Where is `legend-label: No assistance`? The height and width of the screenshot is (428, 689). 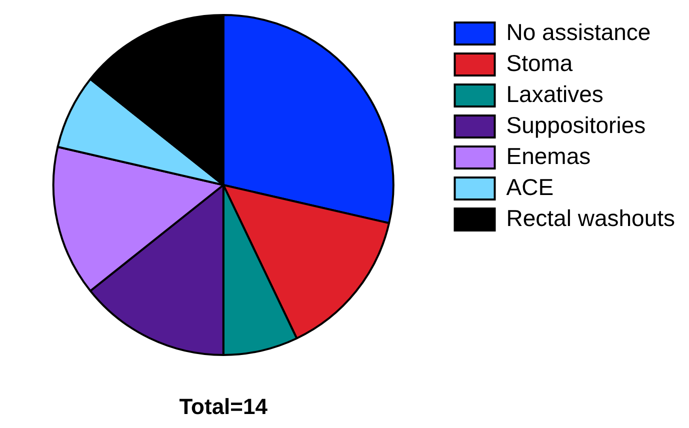
legend-label: No assistance is located at coordinates (578, 31).